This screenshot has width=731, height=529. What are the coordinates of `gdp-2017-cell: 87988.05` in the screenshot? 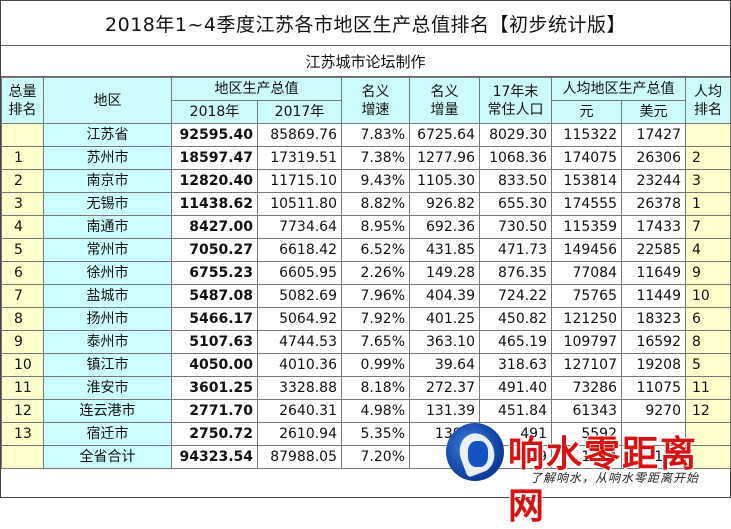 It's located at (299, 457).